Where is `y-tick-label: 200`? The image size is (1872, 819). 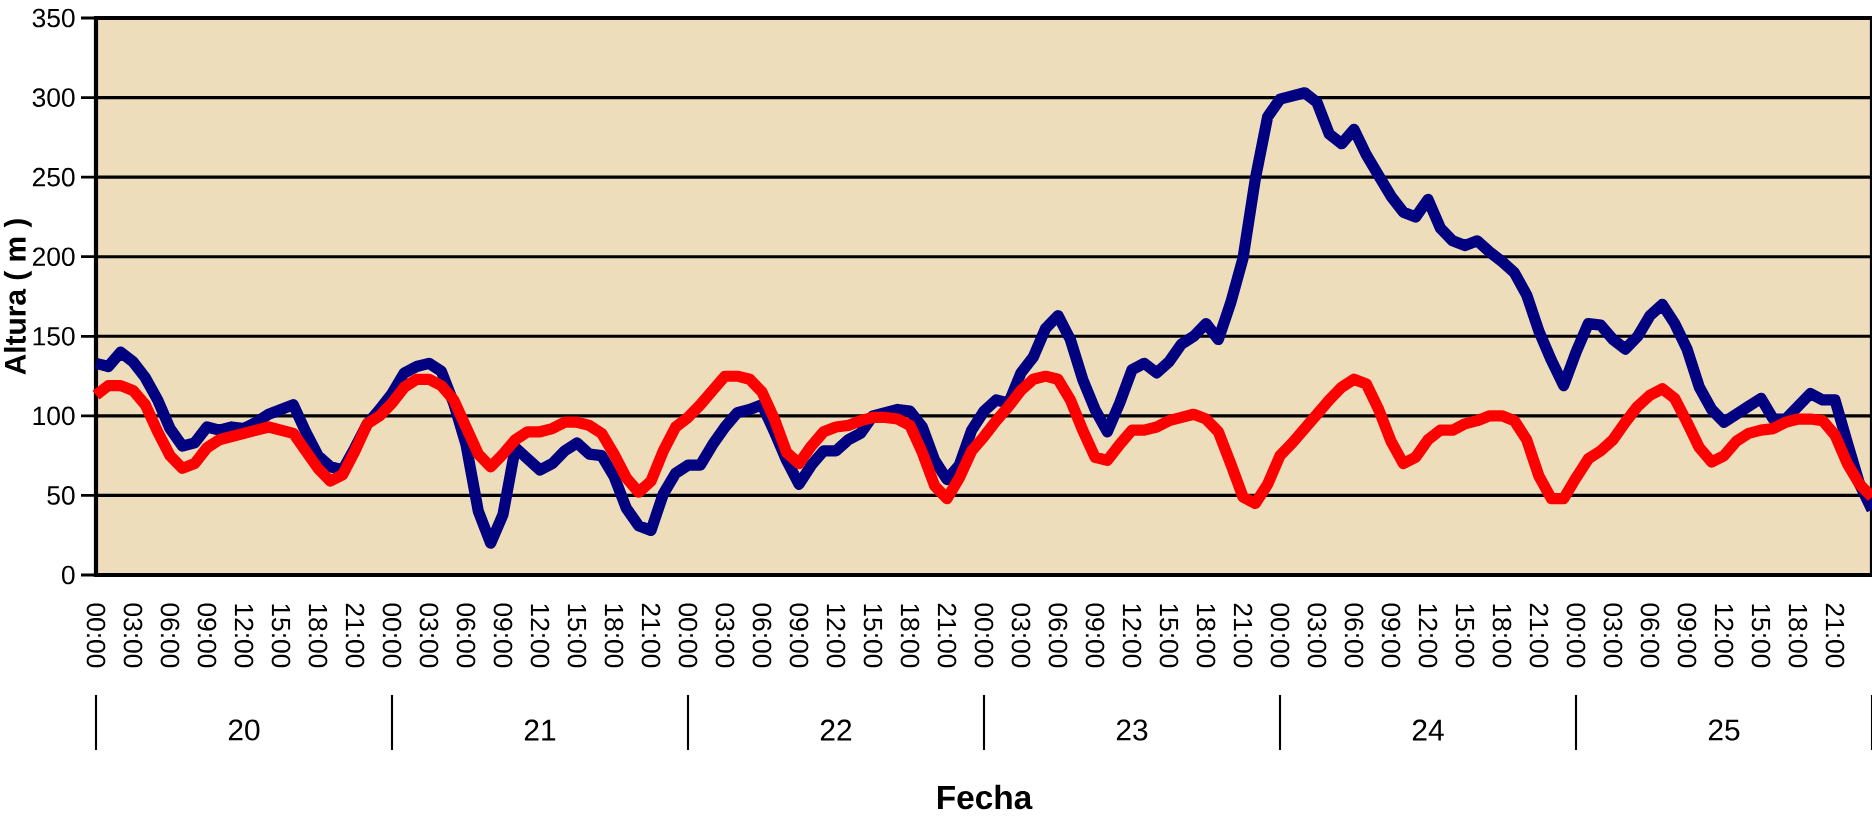 y-tick-label: 200 is located at coordinates (53, 257).